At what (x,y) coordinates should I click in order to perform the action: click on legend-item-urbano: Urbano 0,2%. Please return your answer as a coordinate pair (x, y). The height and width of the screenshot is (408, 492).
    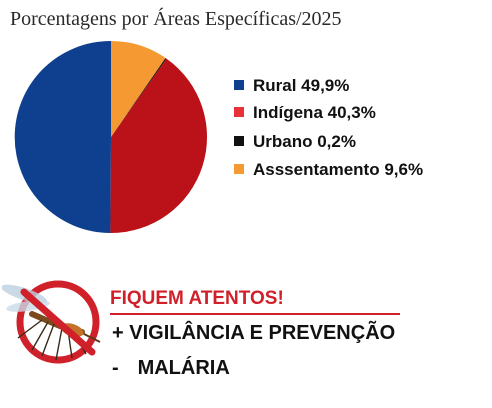
    Looking at the image, I should click on (295, 142).